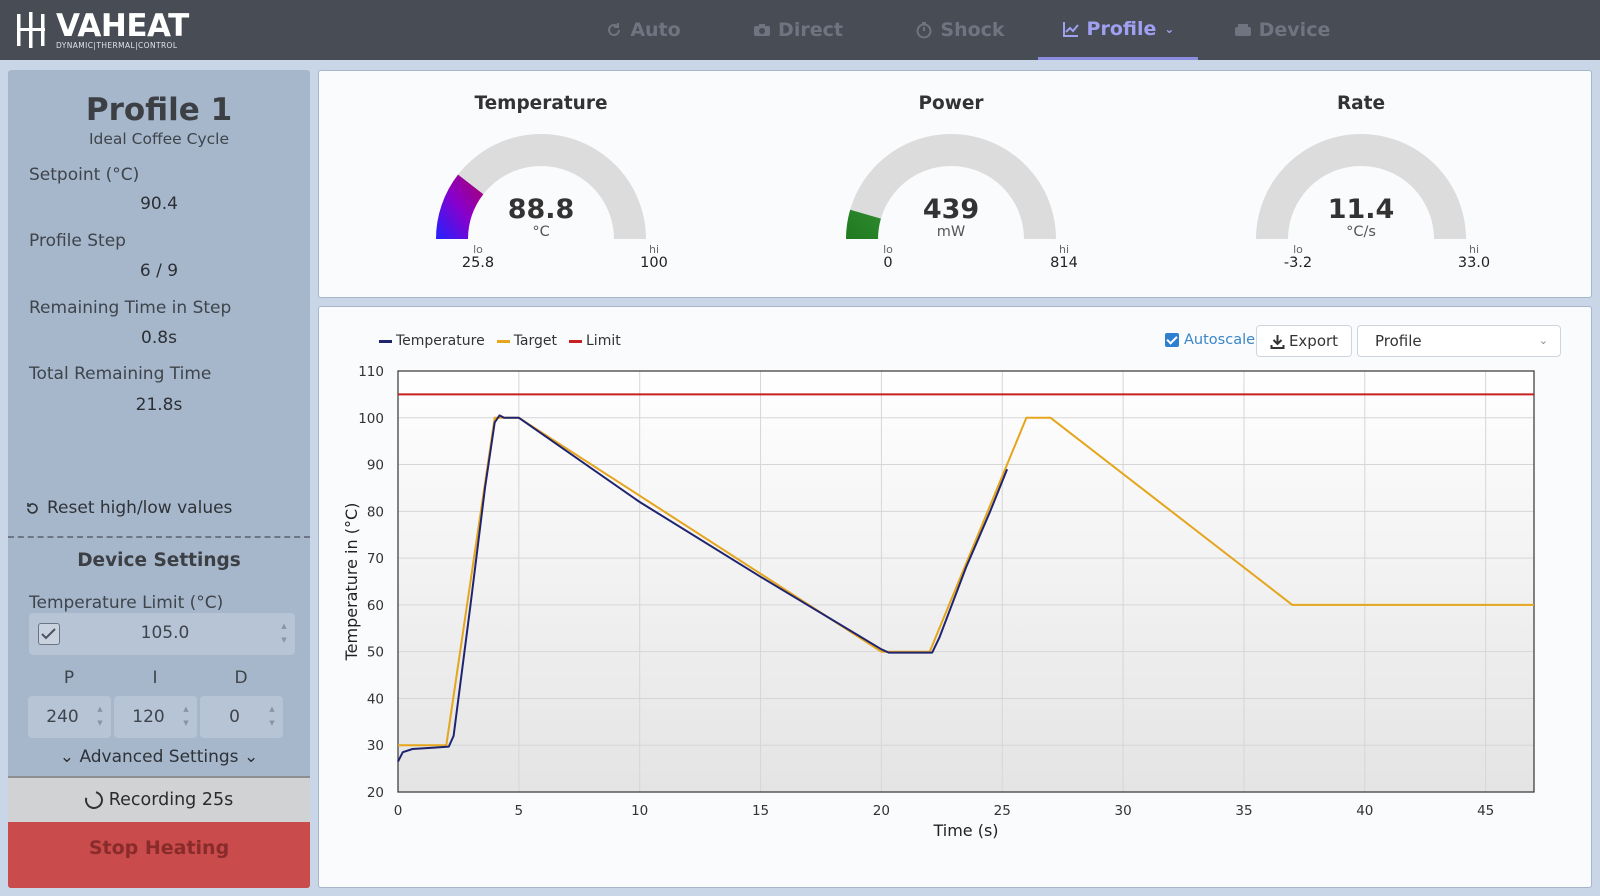 This screenshot has width=1600, height=896. What do you see at coordinates (1459, 341) in the screenshot?
I see `chart-source-select: Profile ⌄` at bounding box center [1459, 341].